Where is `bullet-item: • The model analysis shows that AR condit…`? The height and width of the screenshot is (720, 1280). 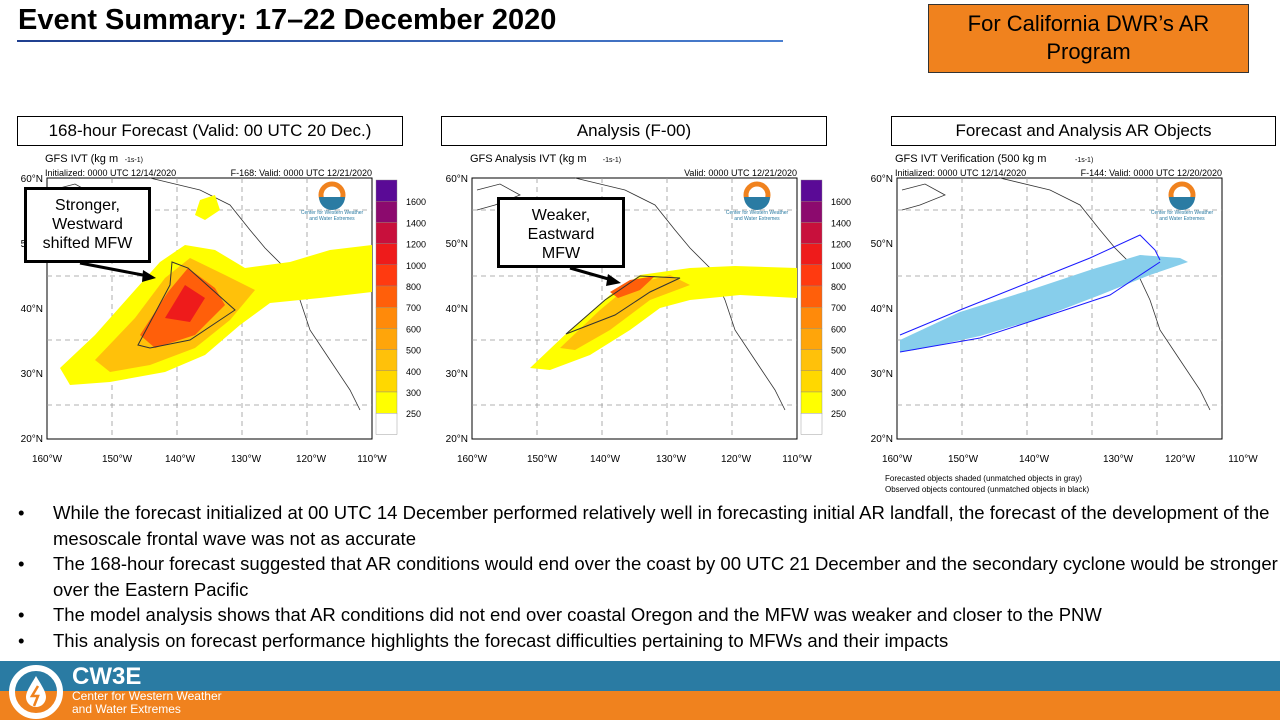 bullet-item: • The model analysis shows that AR condit… is located at coordinates (649, 615).